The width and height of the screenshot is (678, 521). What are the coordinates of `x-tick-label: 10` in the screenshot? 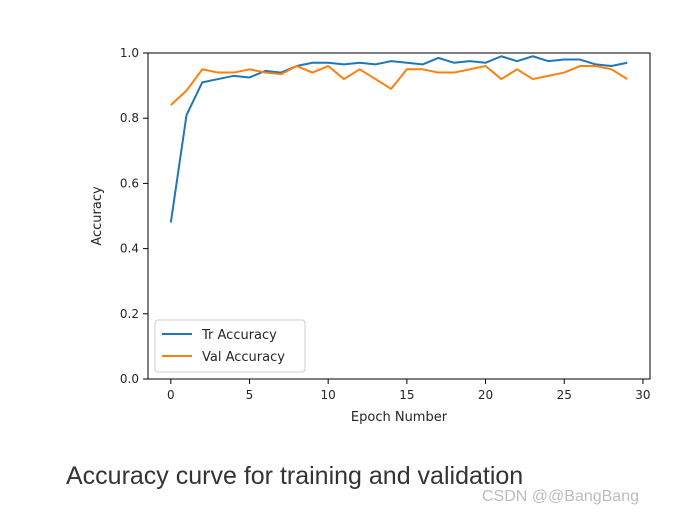 It's located at (328, 395).